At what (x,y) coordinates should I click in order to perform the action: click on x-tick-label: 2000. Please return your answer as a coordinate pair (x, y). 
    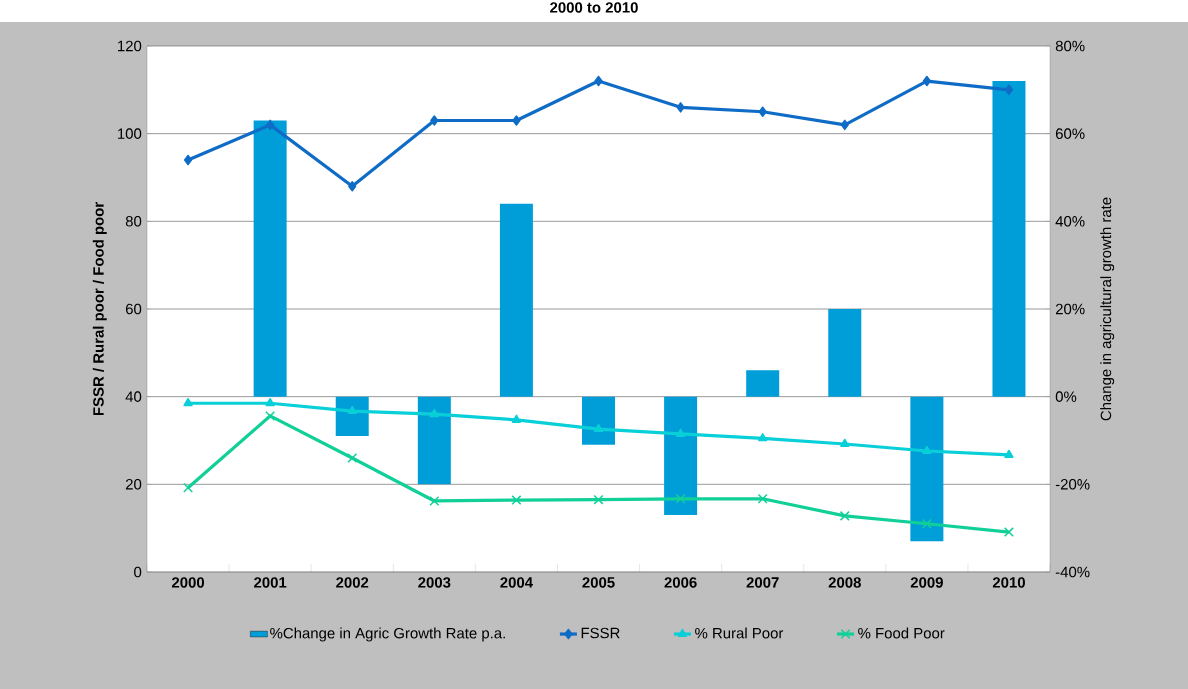
    Looking at the image, I should click on (188, 582).